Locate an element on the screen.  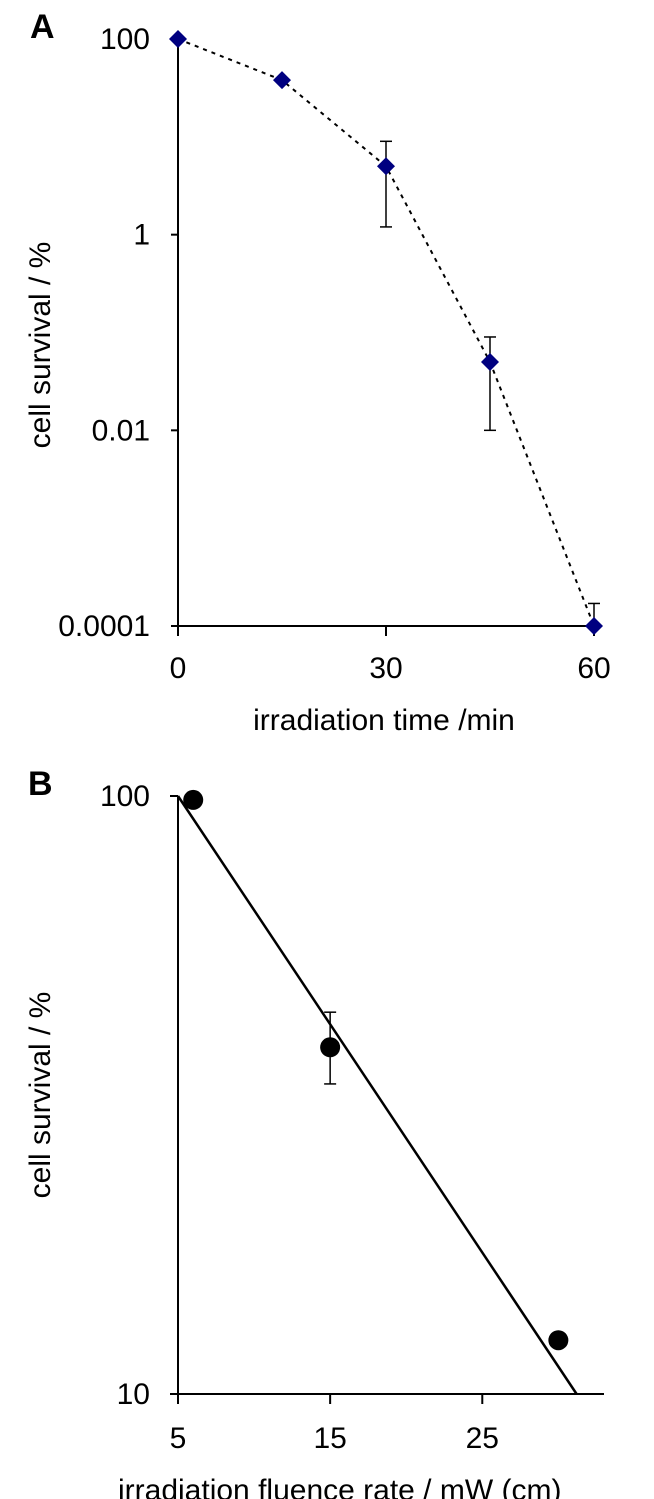
panel-a-y-tick-label: 1 is located at coordinates (141, 235).